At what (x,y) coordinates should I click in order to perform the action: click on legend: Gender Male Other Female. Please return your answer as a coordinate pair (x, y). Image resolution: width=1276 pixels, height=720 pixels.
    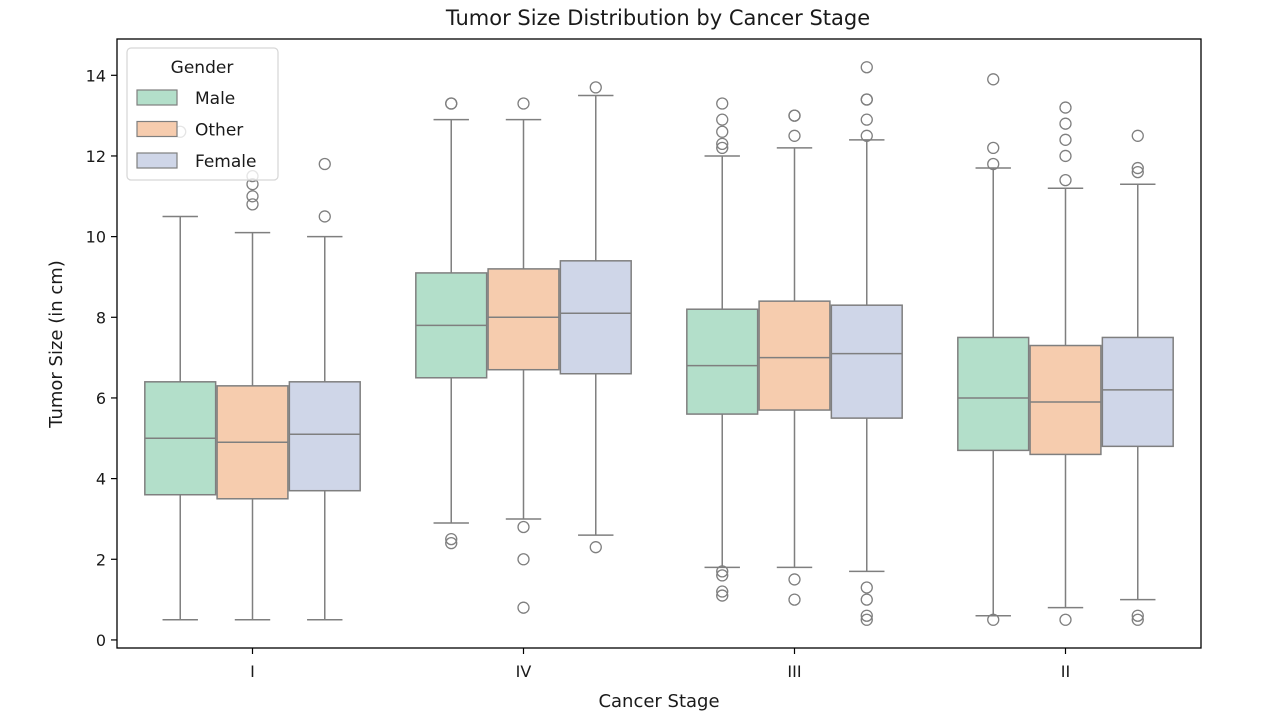
    Looking at the image, I should click on (202, 114).